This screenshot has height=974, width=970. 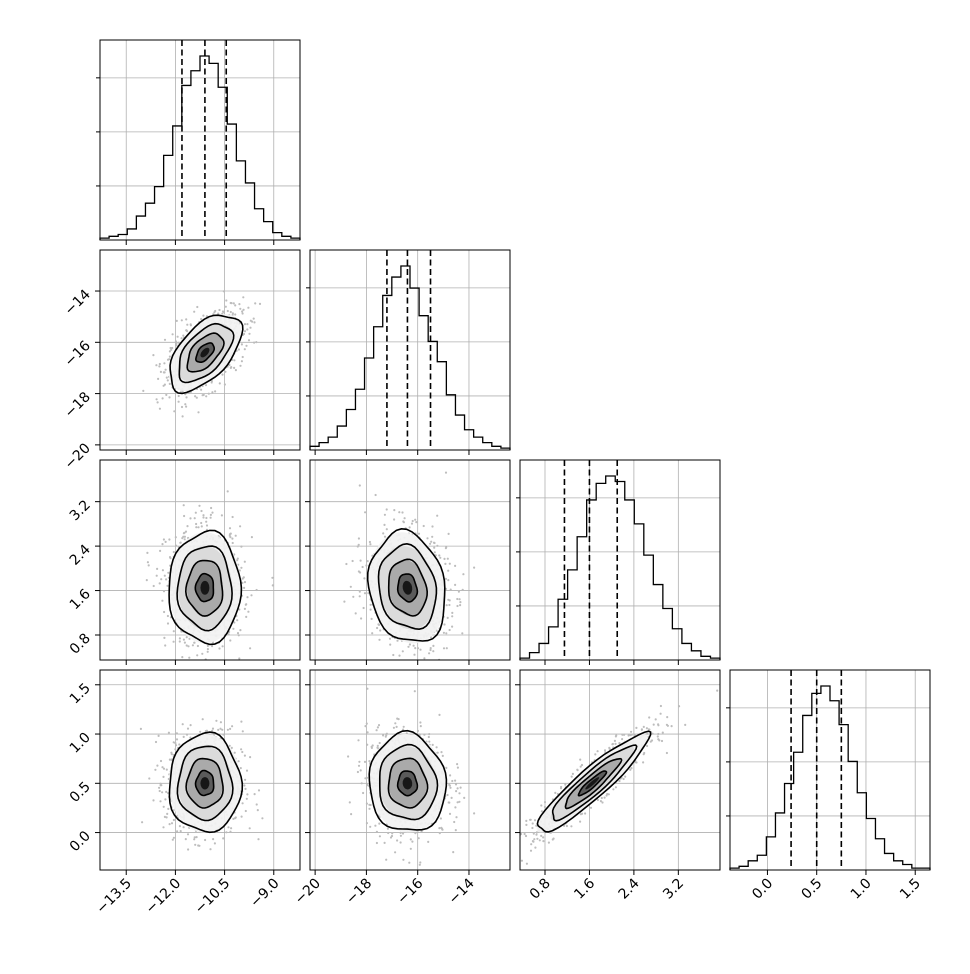 What do you see at coordinates (264, 893) in the screenshot?
I see `x-ticklabel-0-3: −9.0` at bounding box center [264, 893].